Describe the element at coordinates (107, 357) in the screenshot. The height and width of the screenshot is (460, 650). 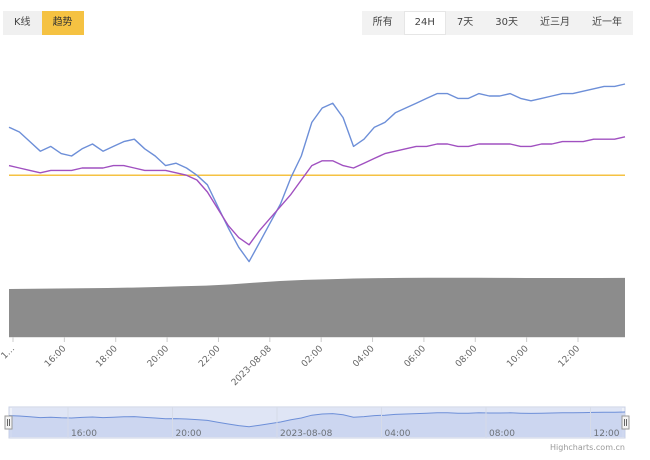
I see `x-tick-label: 18:00` at that location.